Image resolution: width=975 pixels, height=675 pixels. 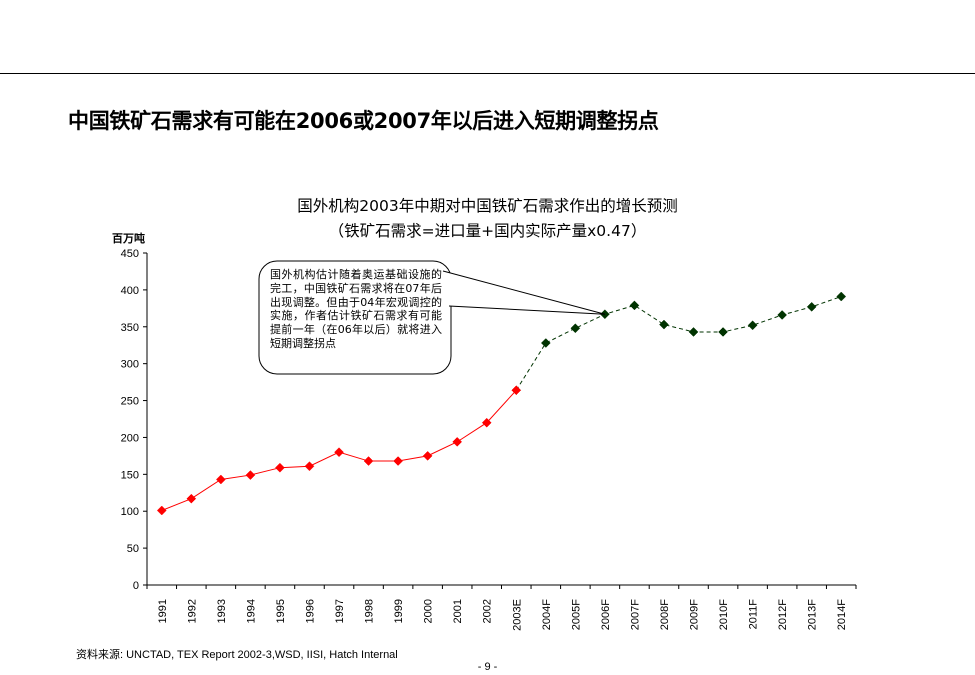 I want to click on chart-subtitle: （铁矿石需求=进口量+国内实际产量x0.47）, so click(x=487, y=231).